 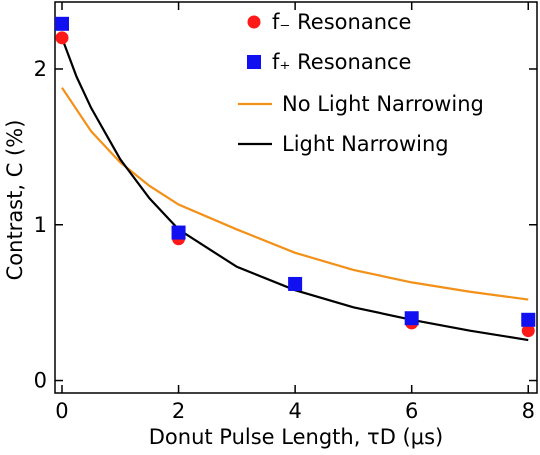 What do you see at coordinates (296, 437) in the screenshot?
I see `x-axis-label: Donut Pulse Length, τD (μs)` at bounding box center [296, 437].